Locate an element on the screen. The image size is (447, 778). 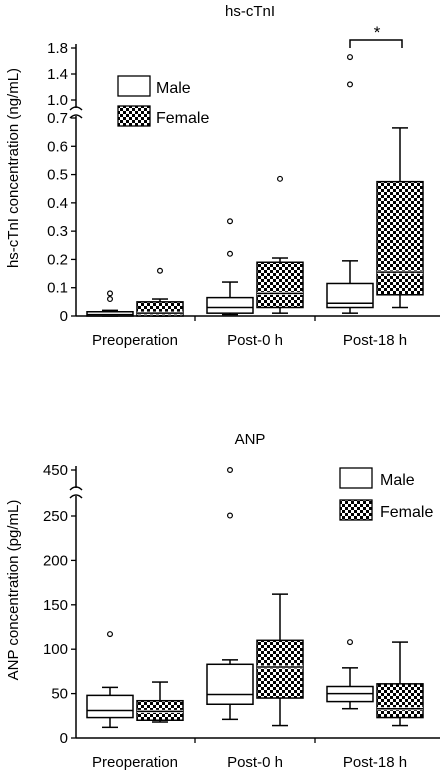
y-tick-label: 1.4 is located at coordinates (57, 74).